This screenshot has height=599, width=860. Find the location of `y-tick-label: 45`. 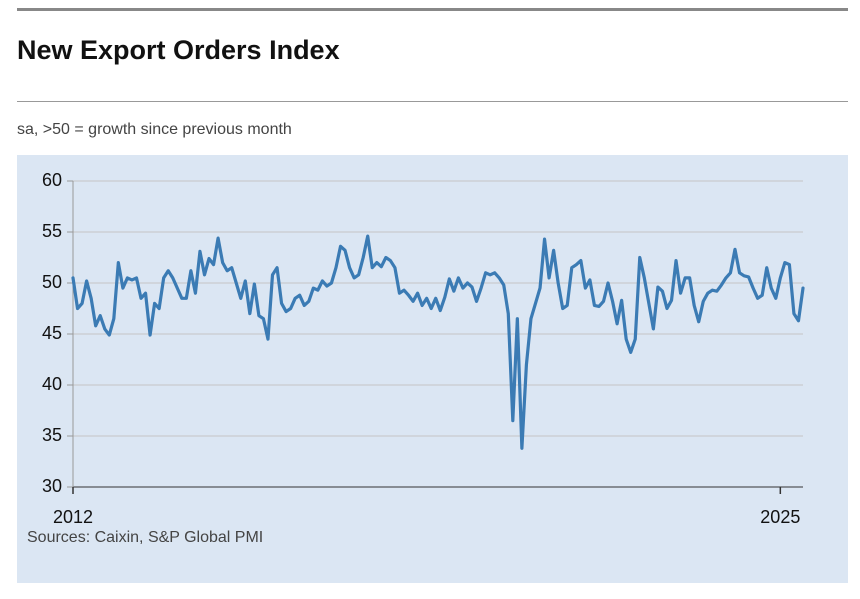

y-tick-label: 45 is located at coordinates (52, 333).